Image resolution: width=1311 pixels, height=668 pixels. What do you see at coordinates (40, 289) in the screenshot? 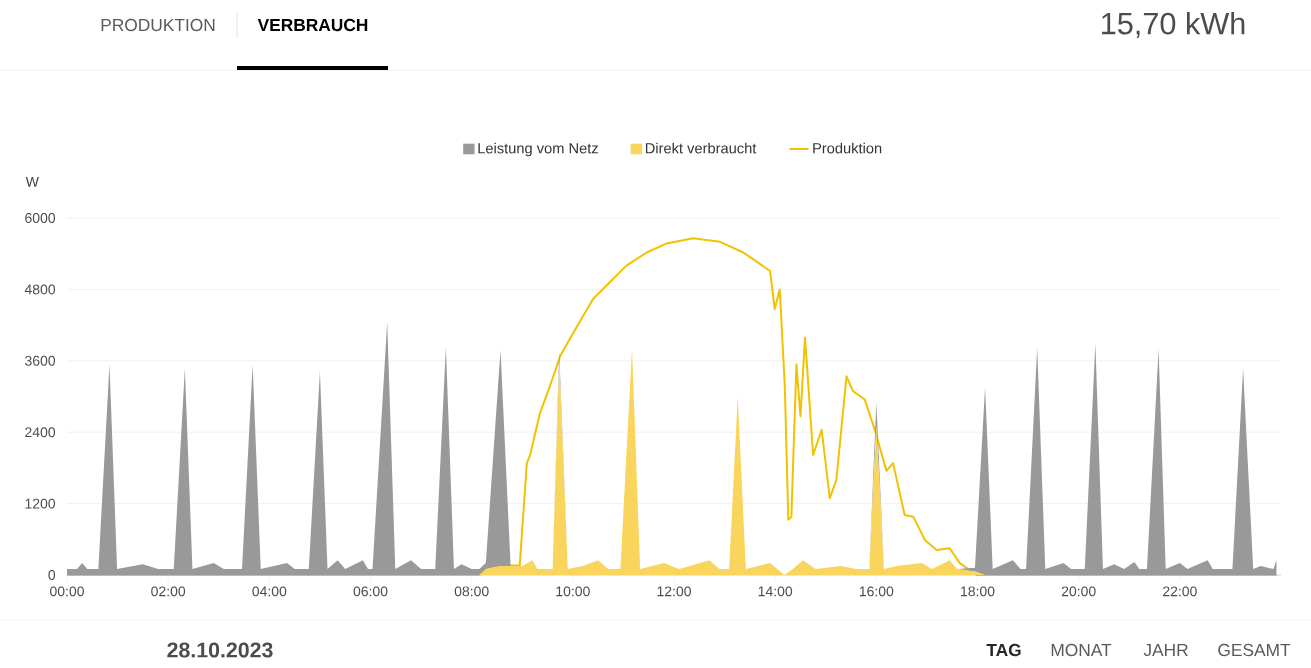
I see `y-tick-label: 4800` at bounding box center [40, 289].